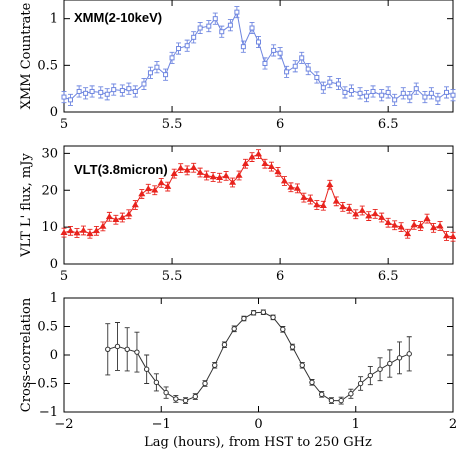  What do you see at coordinates (49, 227) in the screenshot?
I see `y-tick-label: 10` at bounding box center [49, 227].